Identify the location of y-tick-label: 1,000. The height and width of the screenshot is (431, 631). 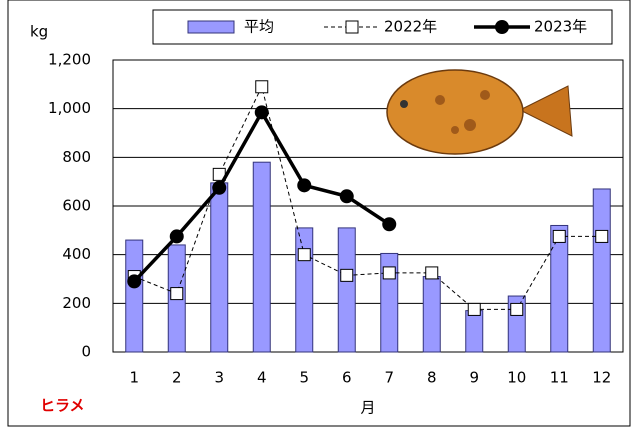
(69, 108).